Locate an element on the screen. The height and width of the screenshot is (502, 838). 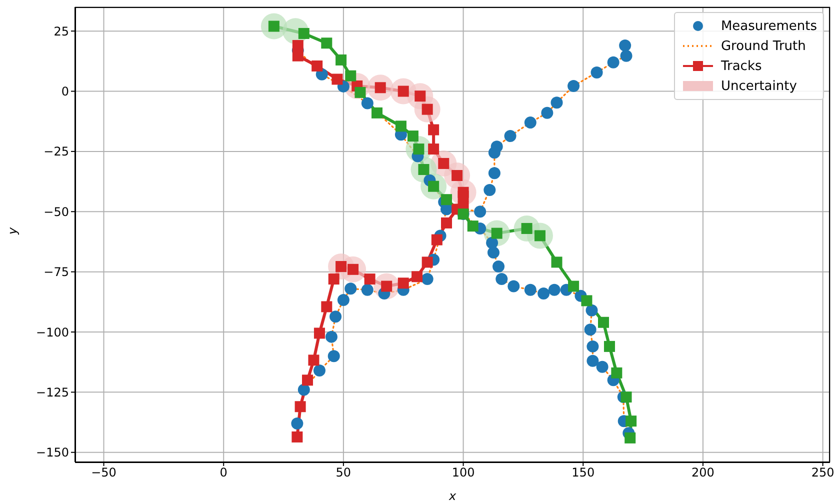
x-tick-label: 250 is located at coordinates (822, 473).